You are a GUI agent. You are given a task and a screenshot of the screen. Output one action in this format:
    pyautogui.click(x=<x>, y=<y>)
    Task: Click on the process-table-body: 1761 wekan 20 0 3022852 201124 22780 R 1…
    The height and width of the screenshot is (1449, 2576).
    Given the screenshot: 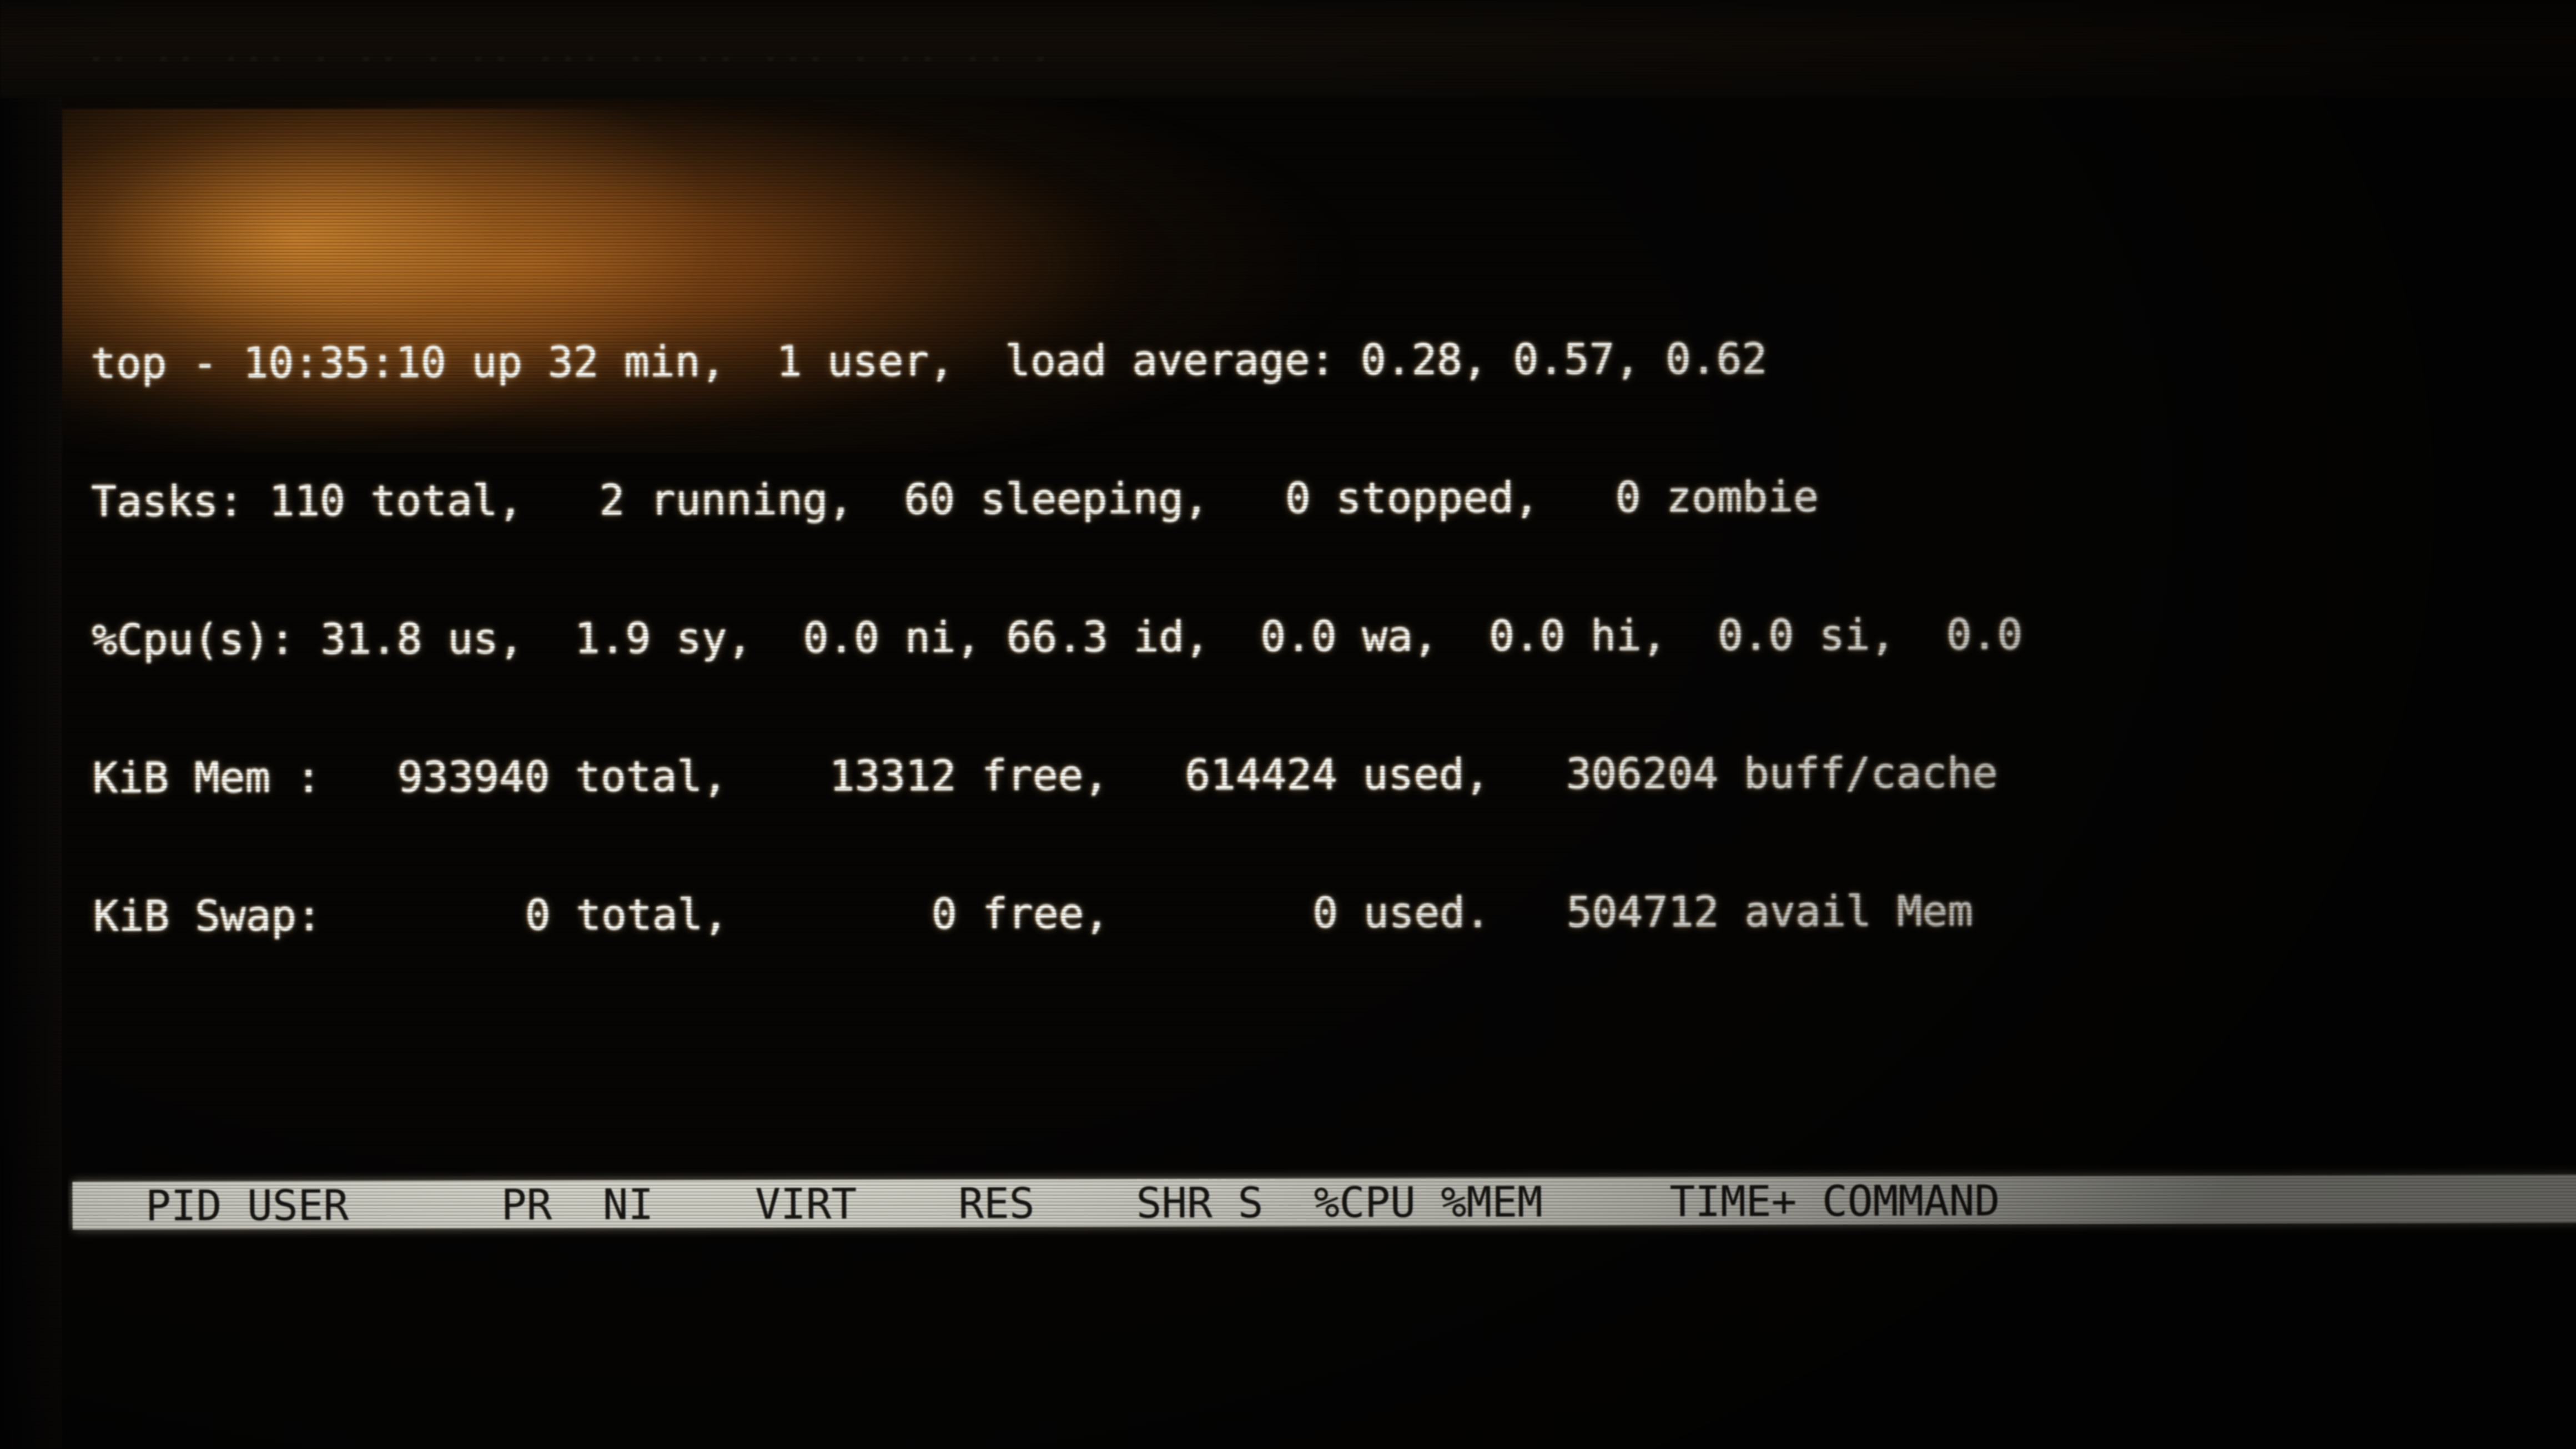 What is the action you would take?
    pyautogui.click(x=1322, y=1407)
    